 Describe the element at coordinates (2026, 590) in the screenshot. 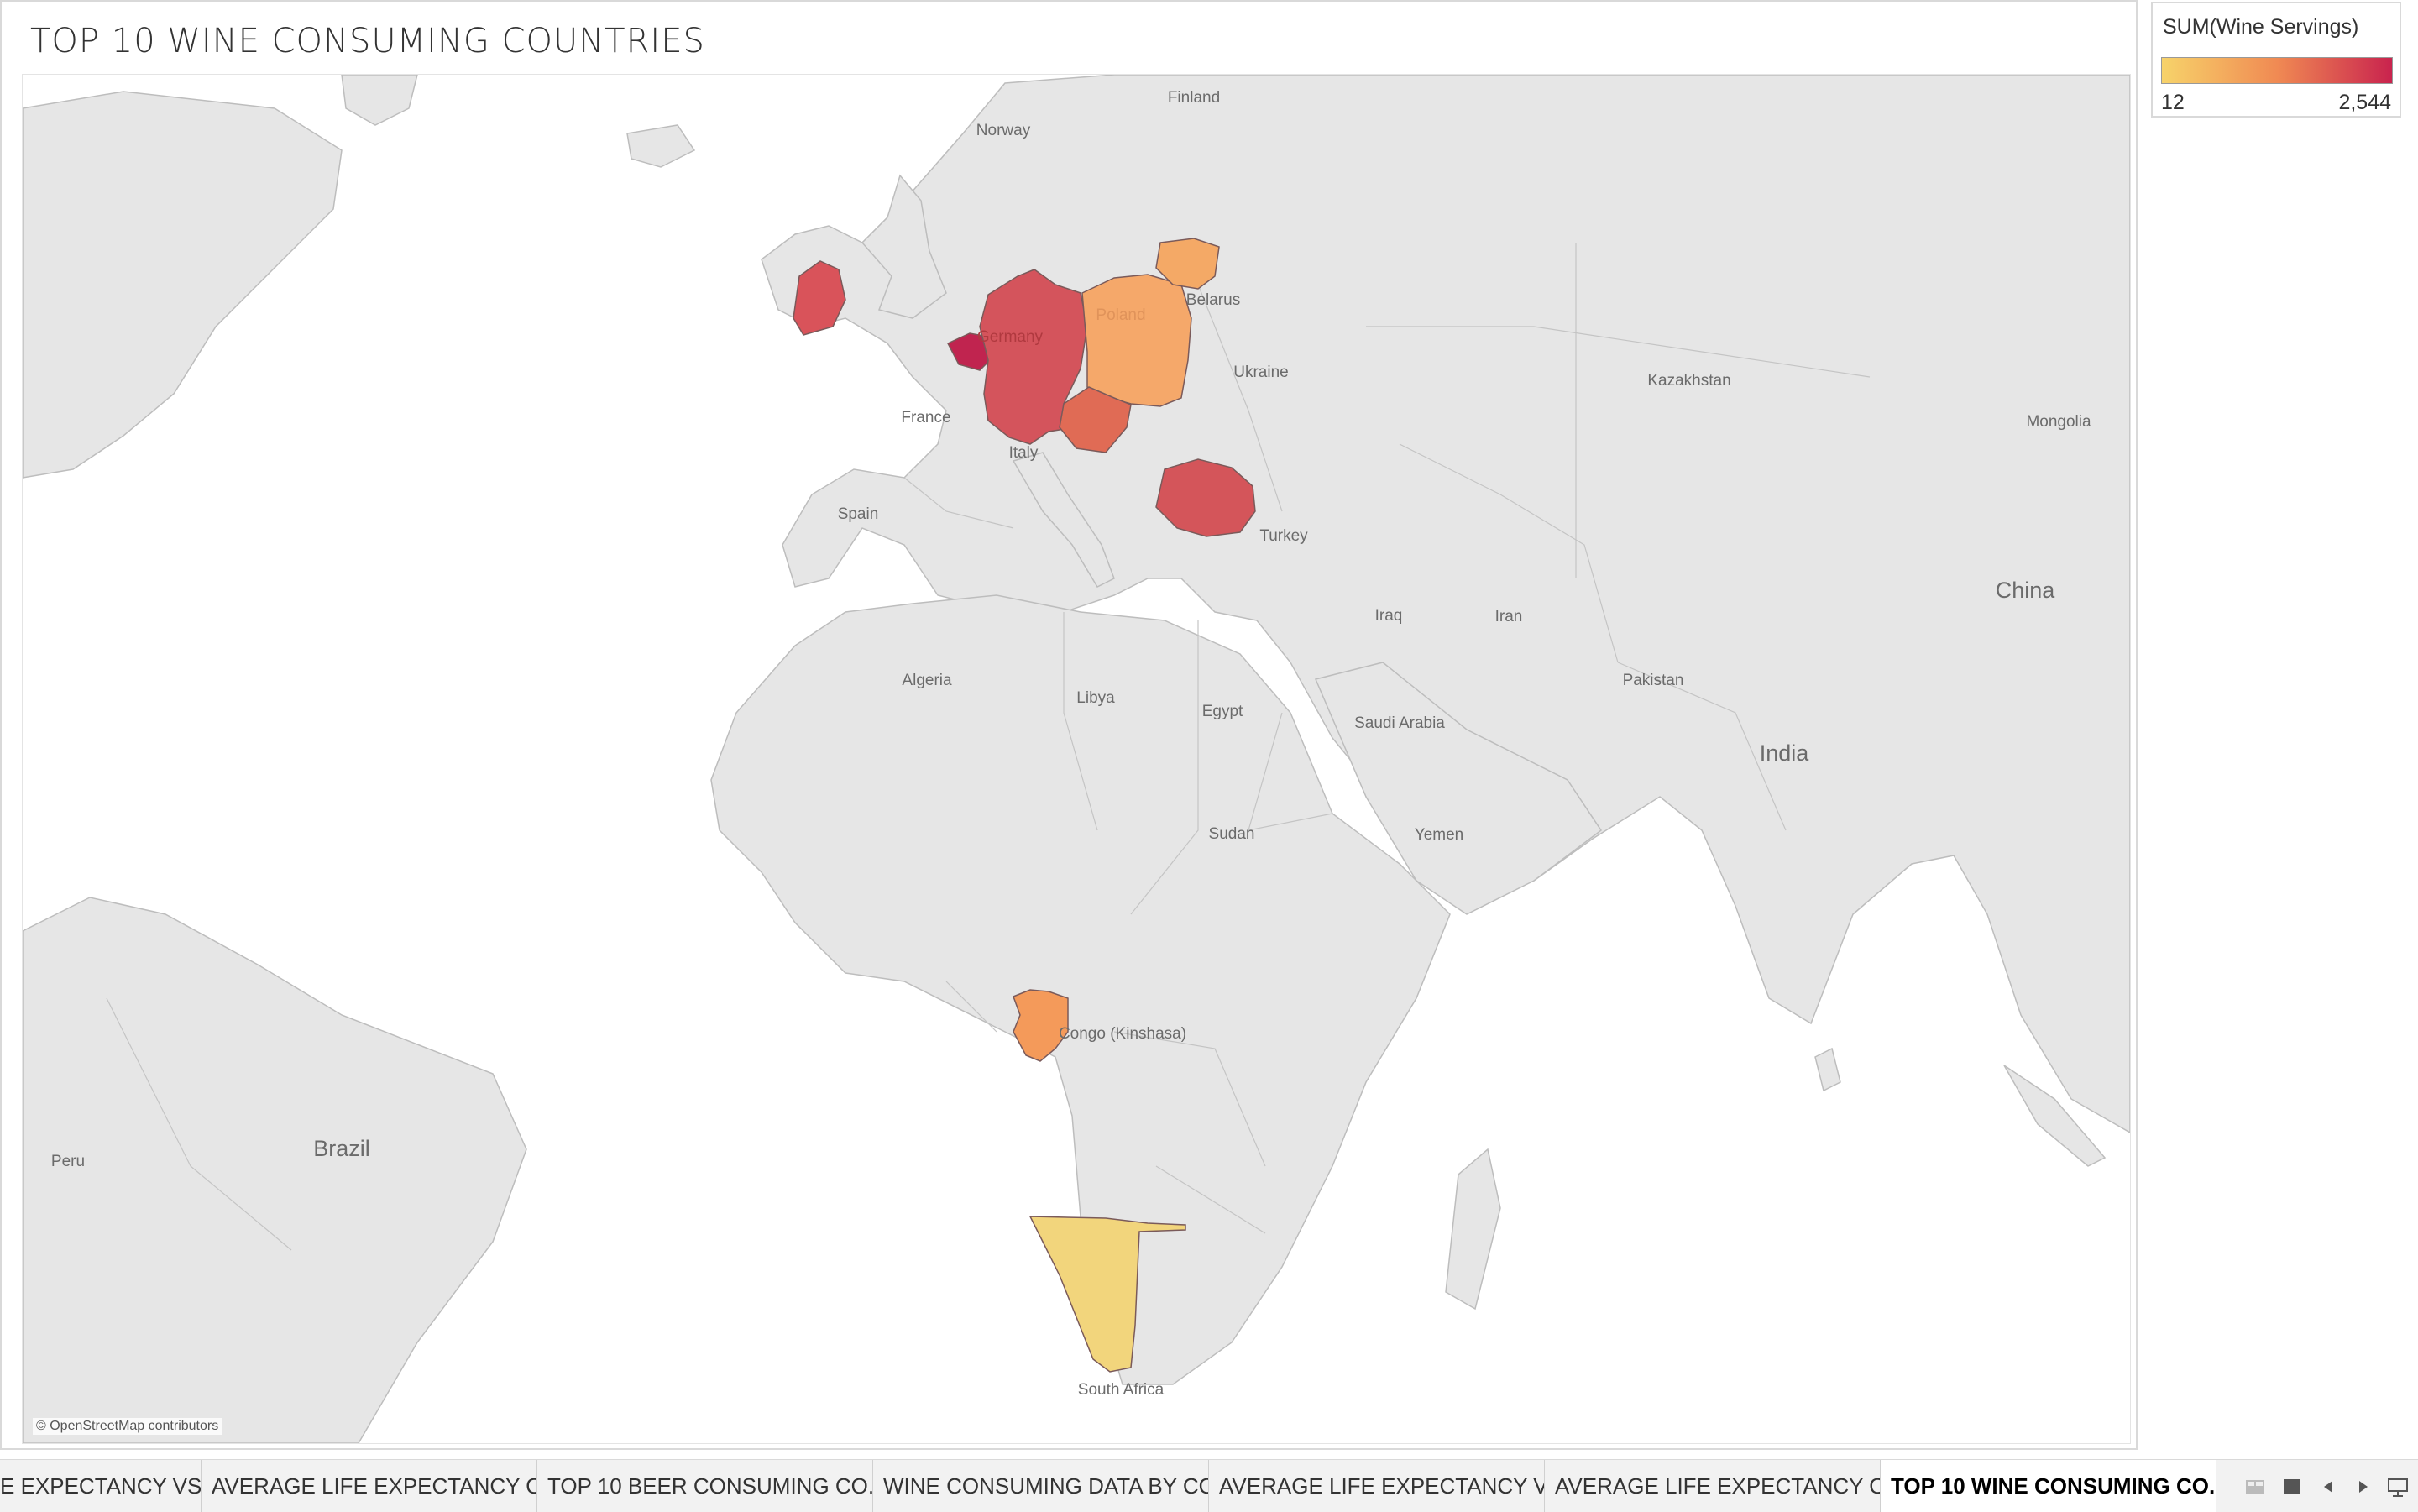

I see `label-china: China` at that location.